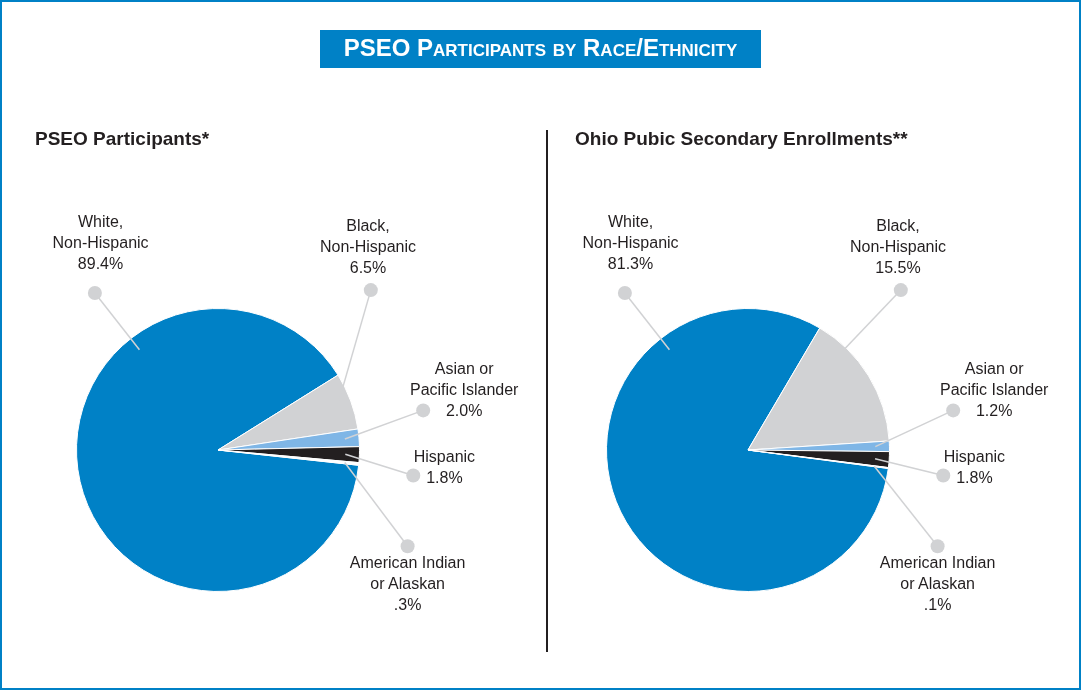 The height and width of the screenshot is (690, 1081). Describe the element at coordinates (122, 139) in the screenshot. I see `chart-title: PSEO Participants*` at that location.